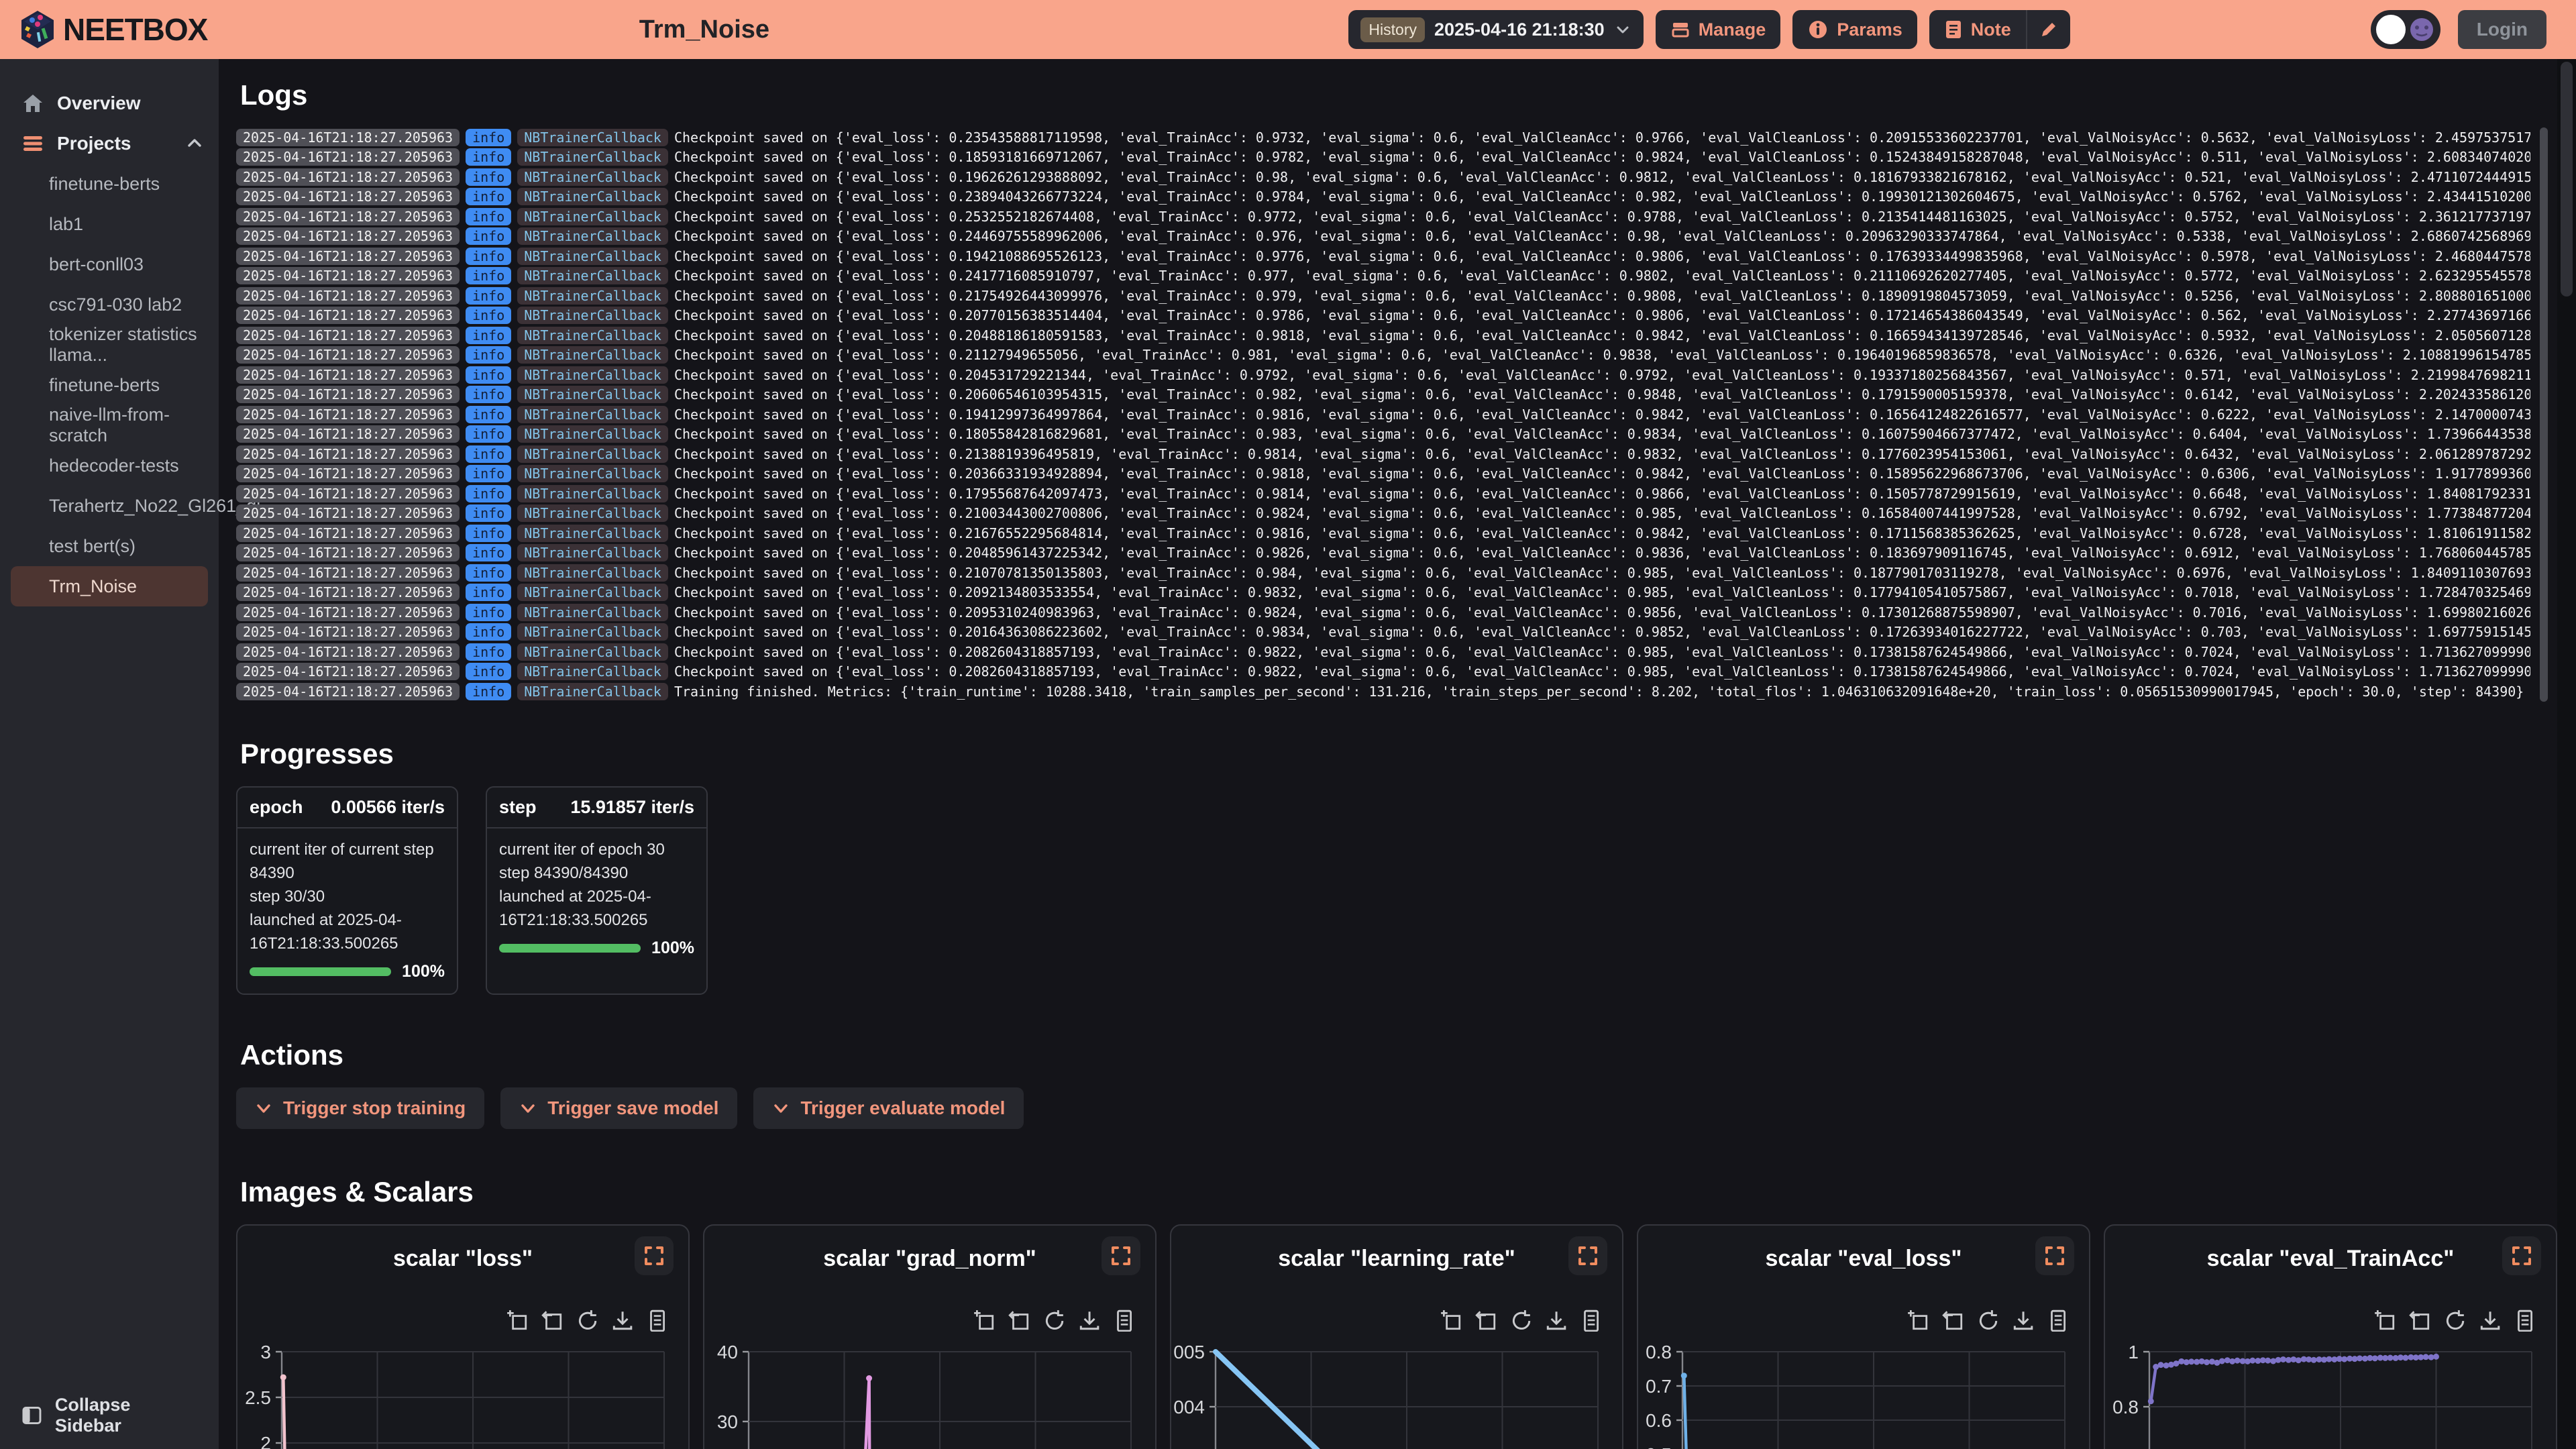 This screenshot has height=1449, width=2576. Describe the element at coordinates (2133, 1352) in the screenshot. I see `svg-text: 1` at that location.